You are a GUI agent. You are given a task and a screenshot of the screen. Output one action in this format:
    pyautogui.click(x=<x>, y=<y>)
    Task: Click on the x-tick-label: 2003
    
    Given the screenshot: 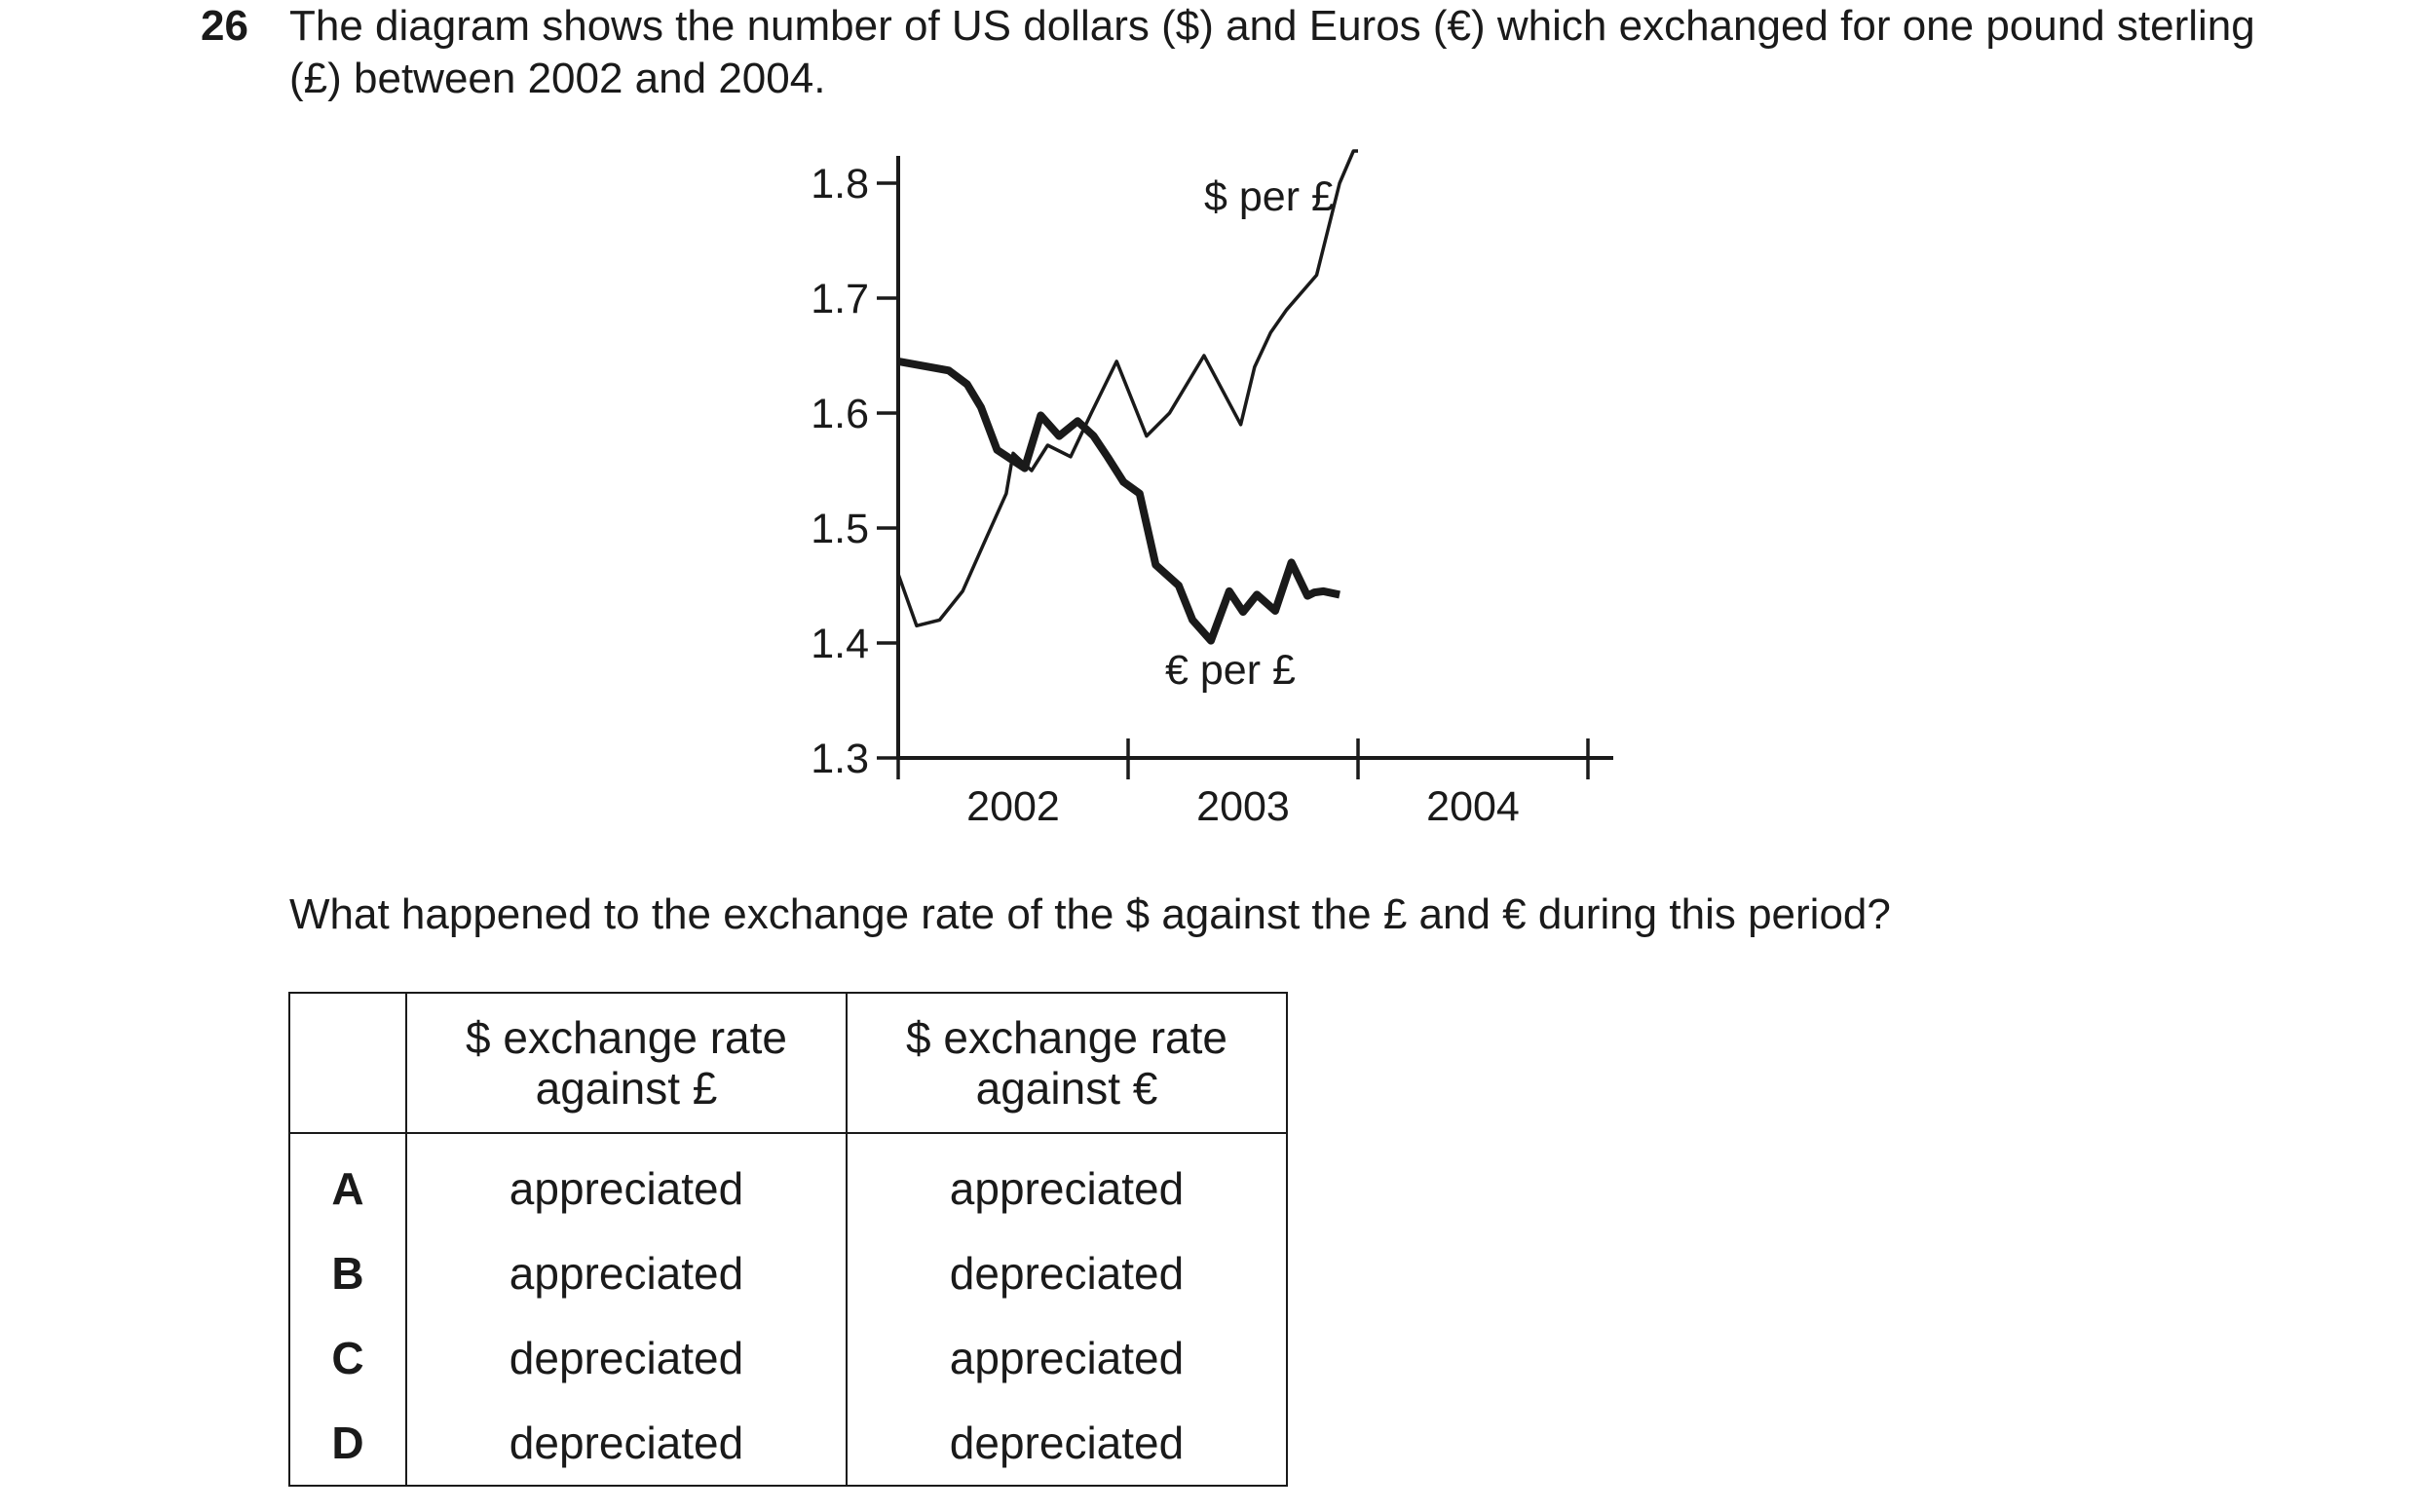 What is the action you would take?
    pyautogui.click(x=1243, y=806)
    